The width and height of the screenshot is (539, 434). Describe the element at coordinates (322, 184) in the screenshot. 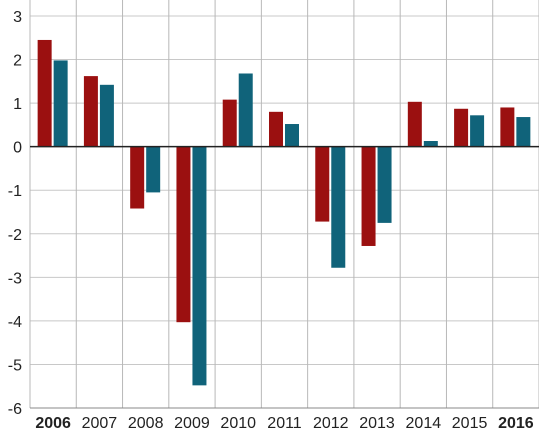

I see `bar-series-1-2012` at that location.